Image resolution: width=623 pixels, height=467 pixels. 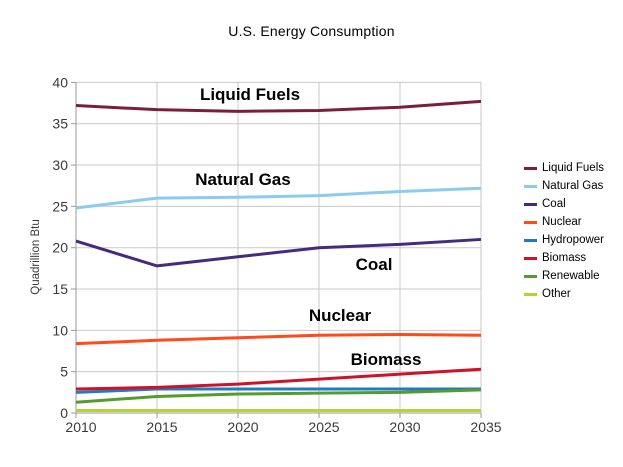 What do you see at coordinates (571, 276) in the screenshot?
I see `legend-label: Renewable` at bounding box center [571, 276].